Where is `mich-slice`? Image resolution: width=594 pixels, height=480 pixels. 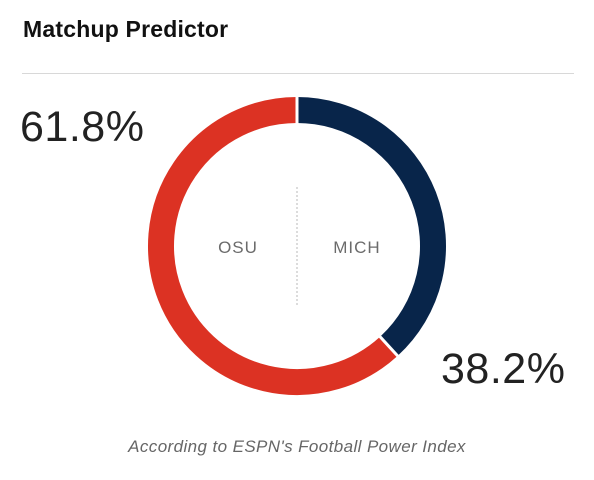 mich-slice is located at coordinates (371, 226).